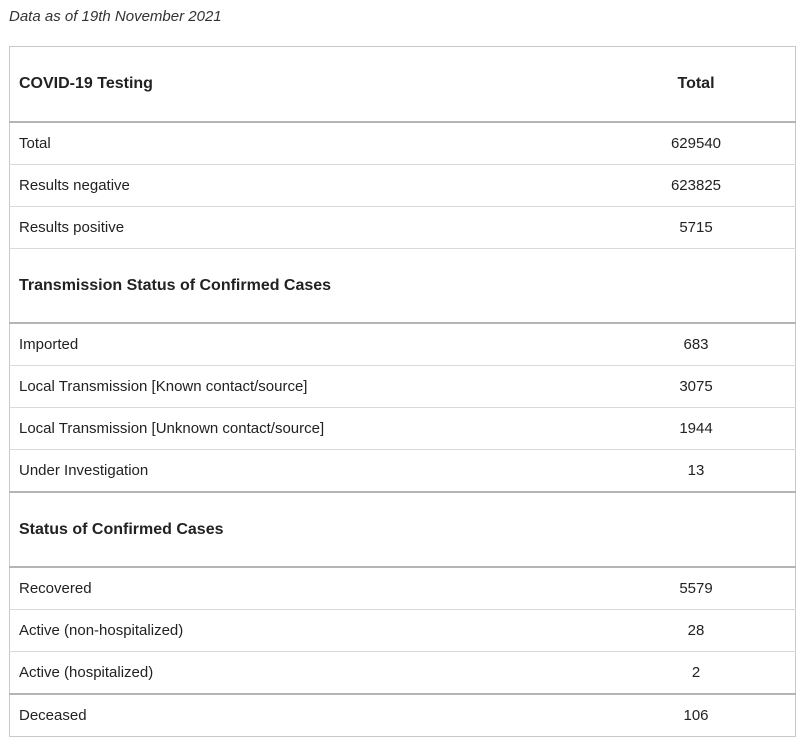 Image resolution: width=800 pixels, height=739 pixels. I want to click on table-row: Imported 683, so click(402, 344).